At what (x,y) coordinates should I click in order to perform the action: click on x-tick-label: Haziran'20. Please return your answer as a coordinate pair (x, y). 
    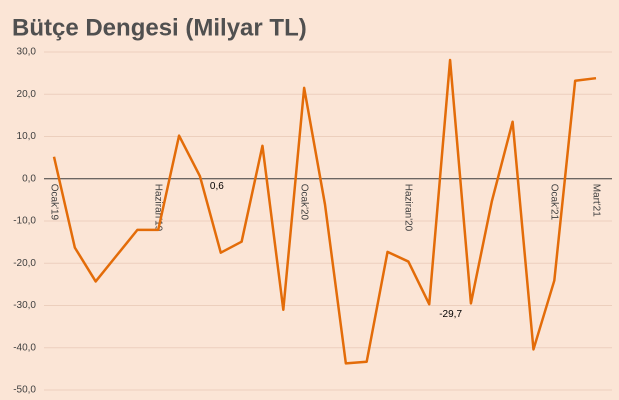
    Looking at the image, I should click on (408, 208).